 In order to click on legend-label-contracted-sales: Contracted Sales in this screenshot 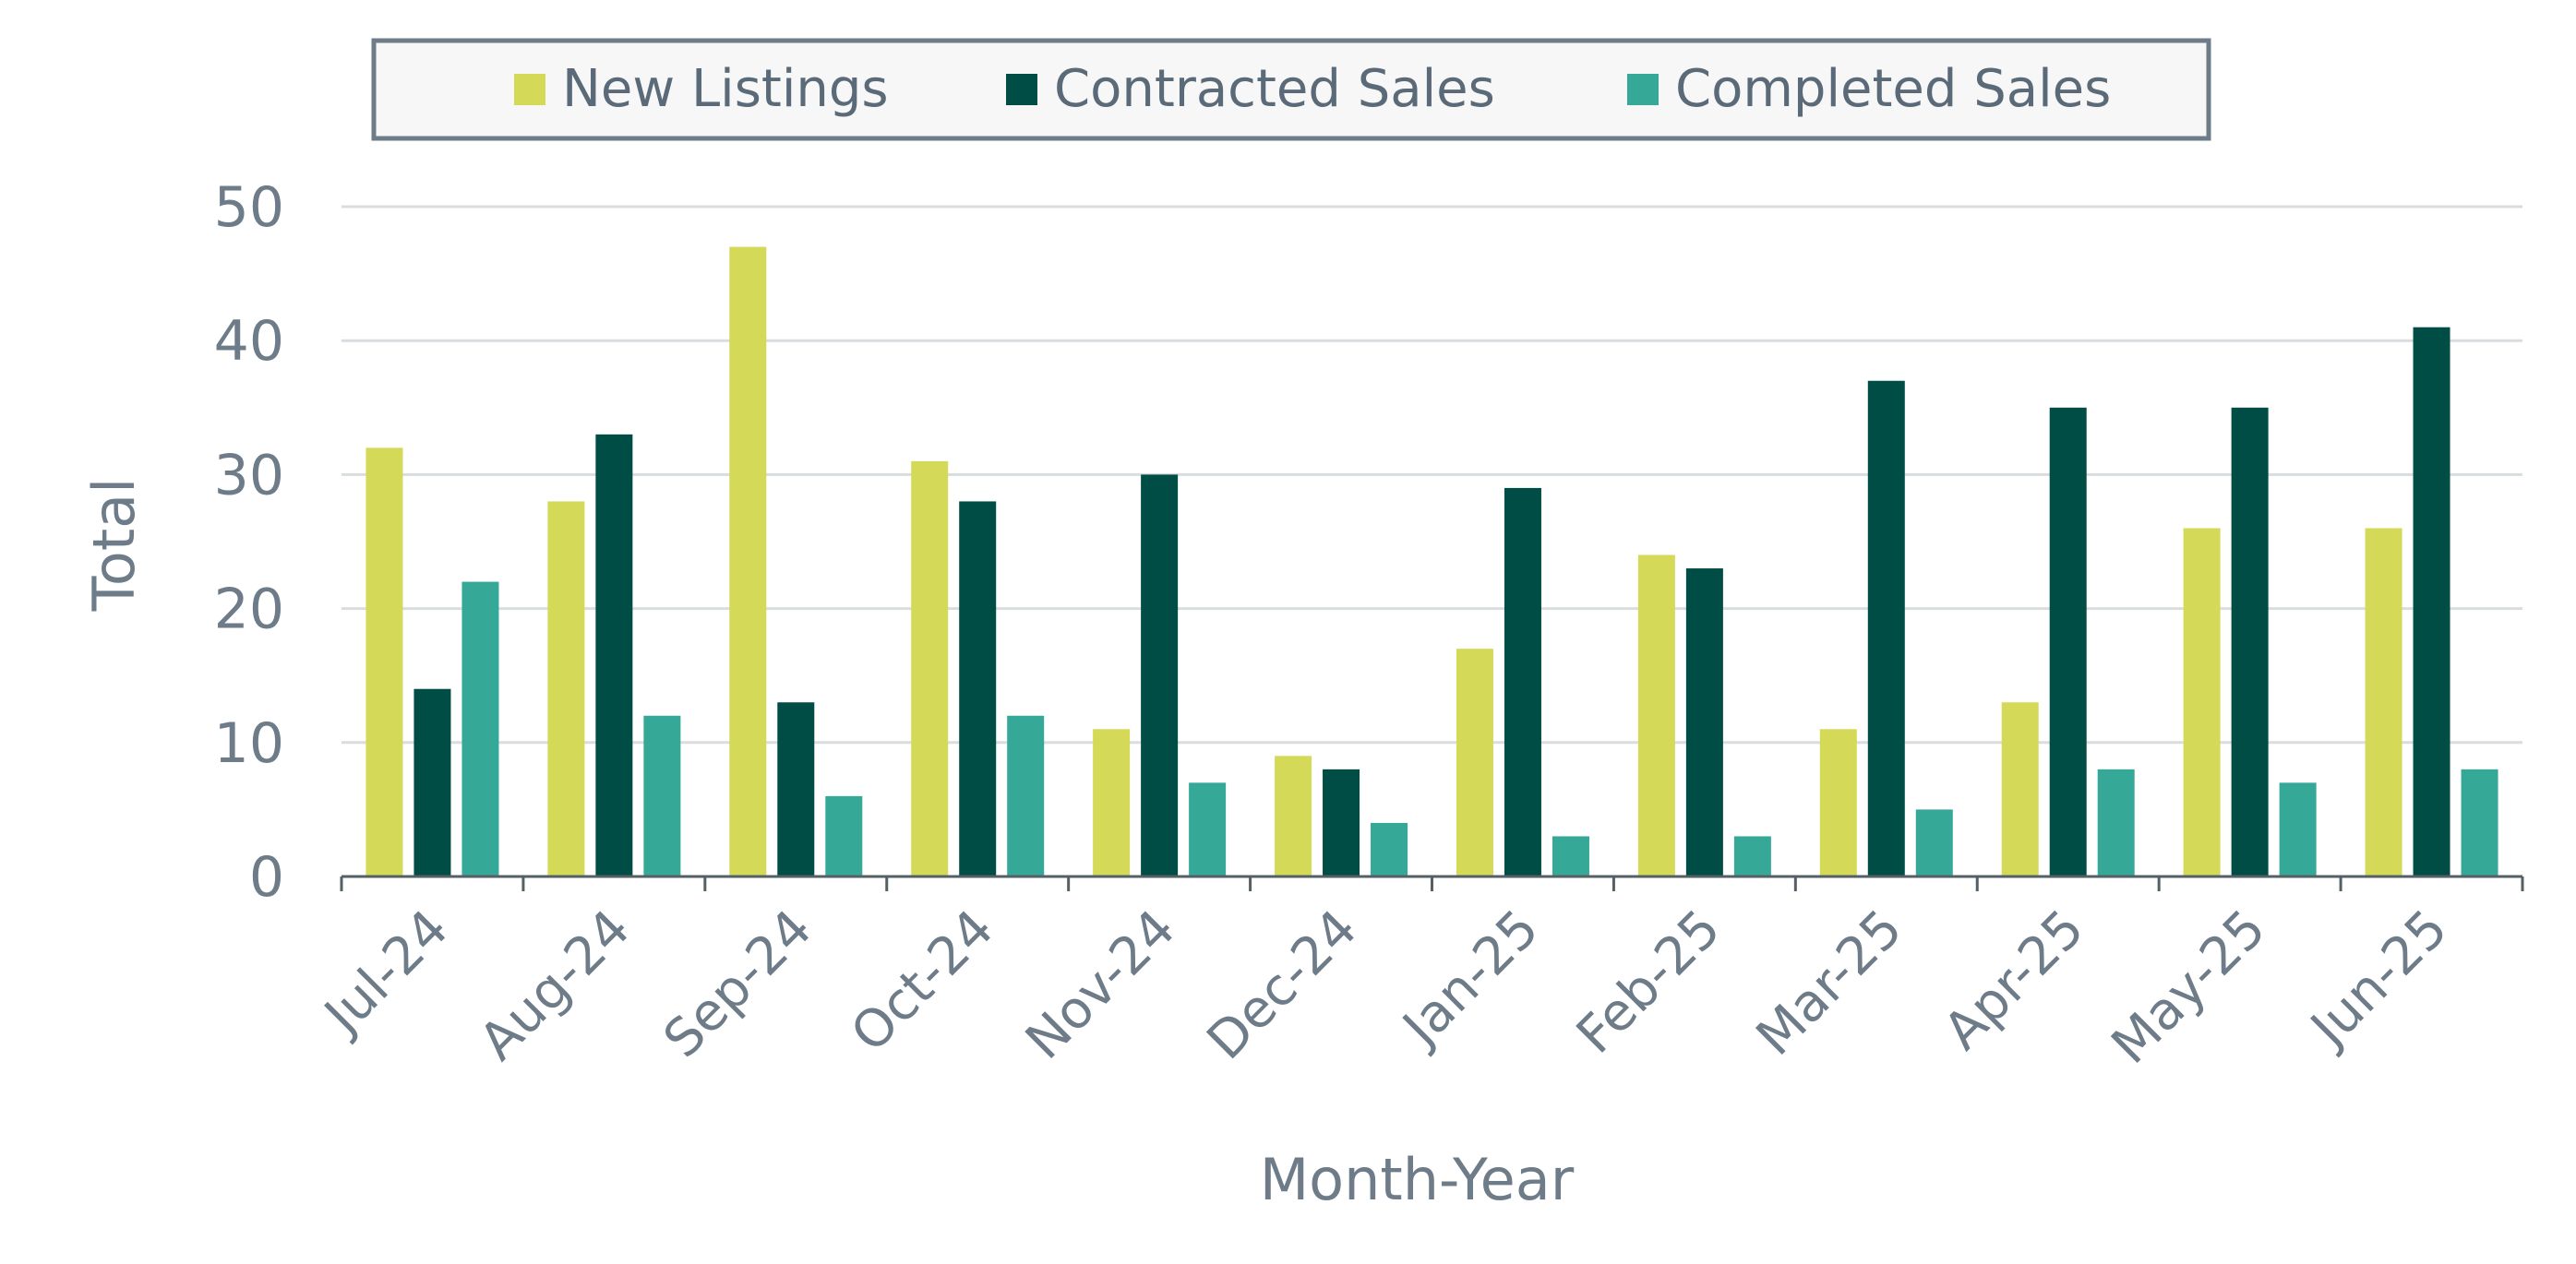, I will do `click(1275, 89)`.